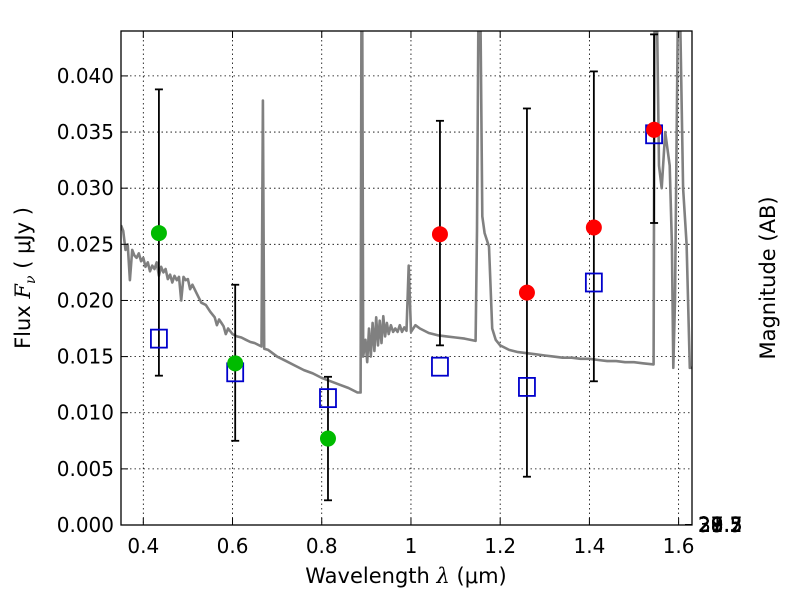 The height and width of the screenshot is (600, 800). I want to click on y-tick-label: 0.030, so click(85, 188).